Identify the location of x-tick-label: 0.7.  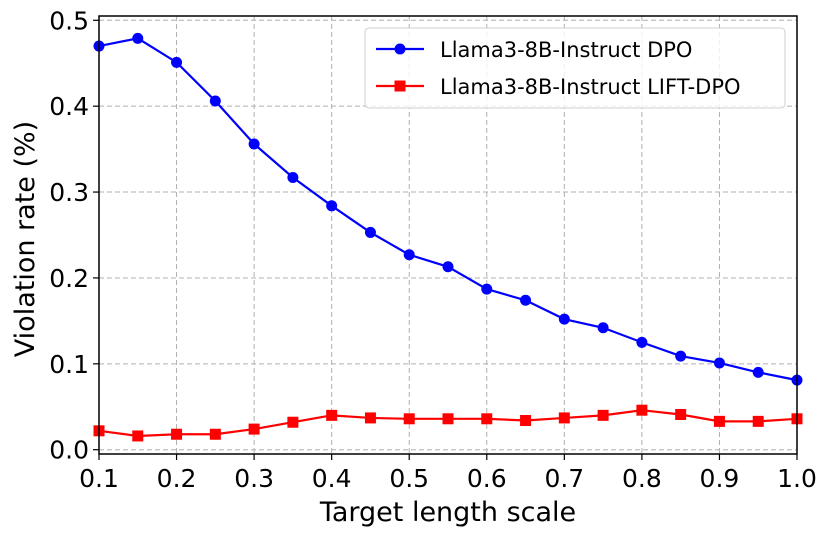
(564, 478).